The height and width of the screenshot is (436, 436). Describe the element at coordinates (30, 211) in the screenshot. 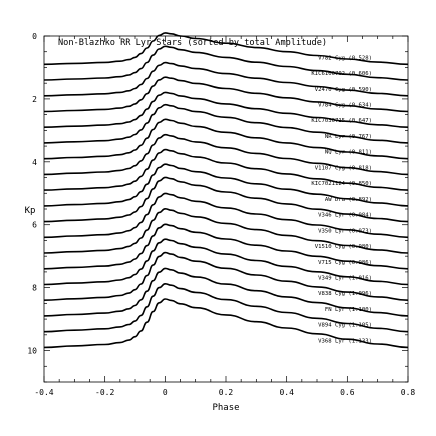

I see `y-axis-label: Kp` at that location.